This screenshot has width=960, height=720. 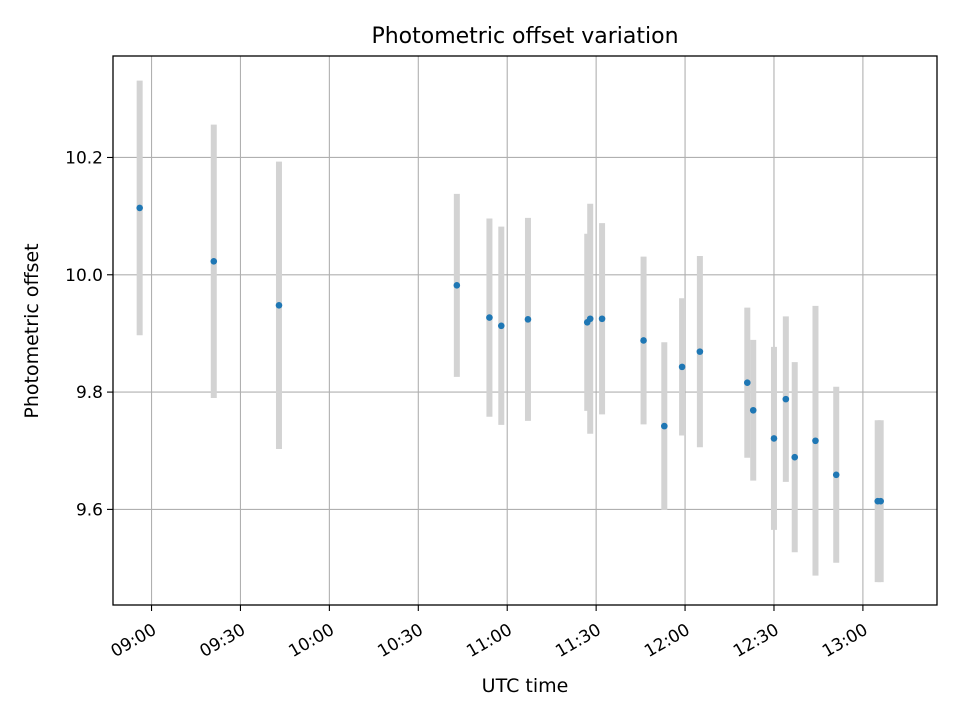 I want to click on y-tick-label: 9.6, so click(x=89, y=510).